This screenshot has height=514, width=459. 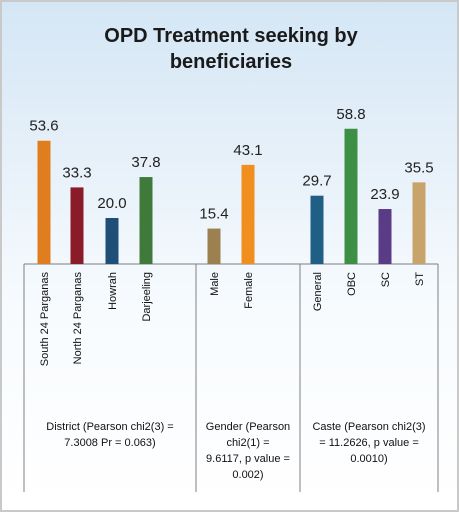 What do you see at coordinates (145, 162) in the screenshot?
I see `data-label: 37.8` at bounding box center [145, 162].